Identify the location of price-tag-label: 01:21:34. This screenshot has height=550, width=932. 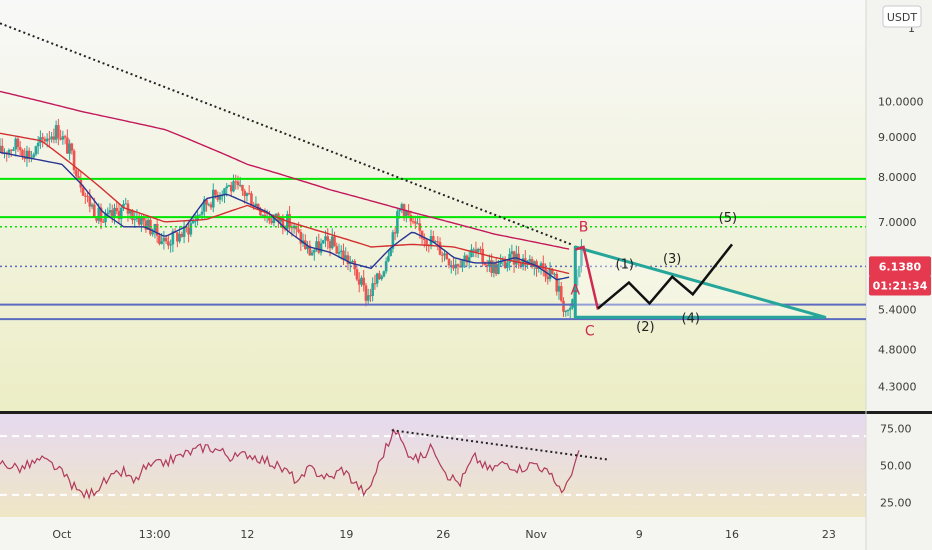
(900, 285).